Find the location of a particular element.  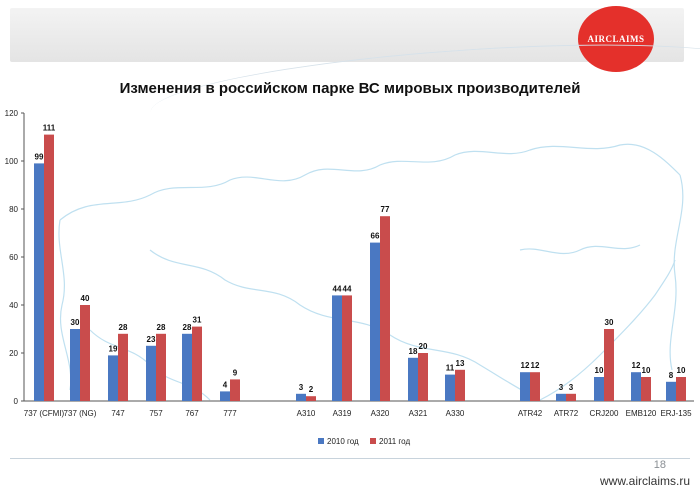

y-tick-label: 100 is located at coordinates (12, 161).